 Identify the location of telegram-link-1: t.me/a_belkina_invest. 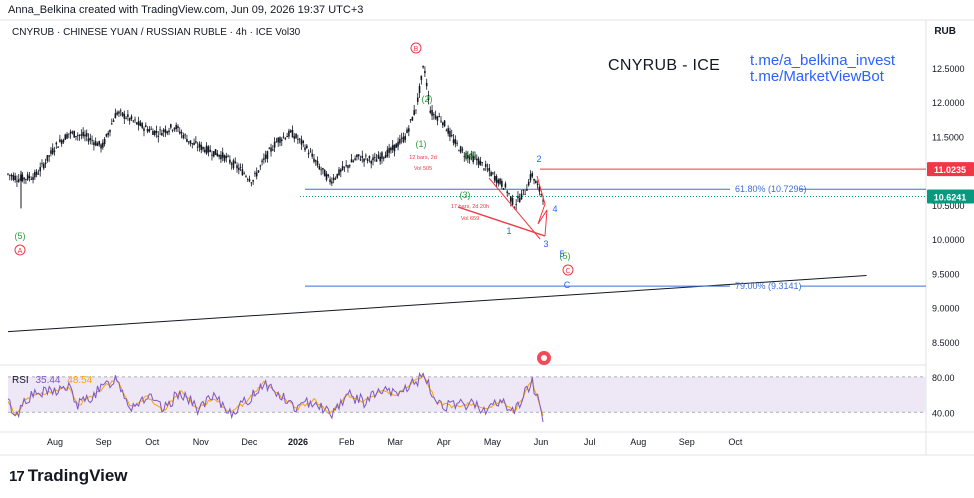
(823, 60).